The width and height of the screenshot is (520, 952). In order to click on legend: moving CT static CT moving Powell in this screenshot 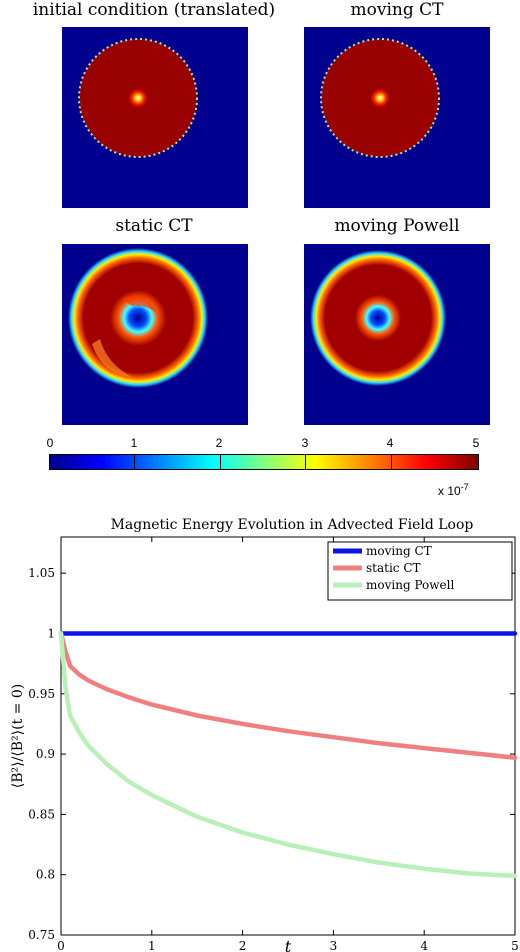, I will do `click(420, 571)`.